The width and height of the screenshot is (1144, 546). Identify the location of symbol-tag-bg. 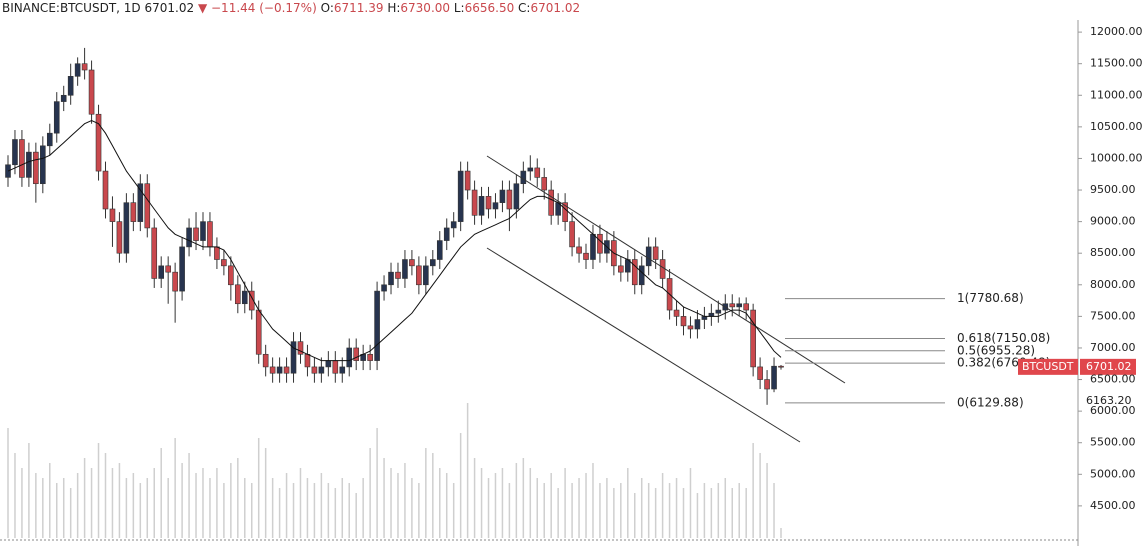
(1048, 366).